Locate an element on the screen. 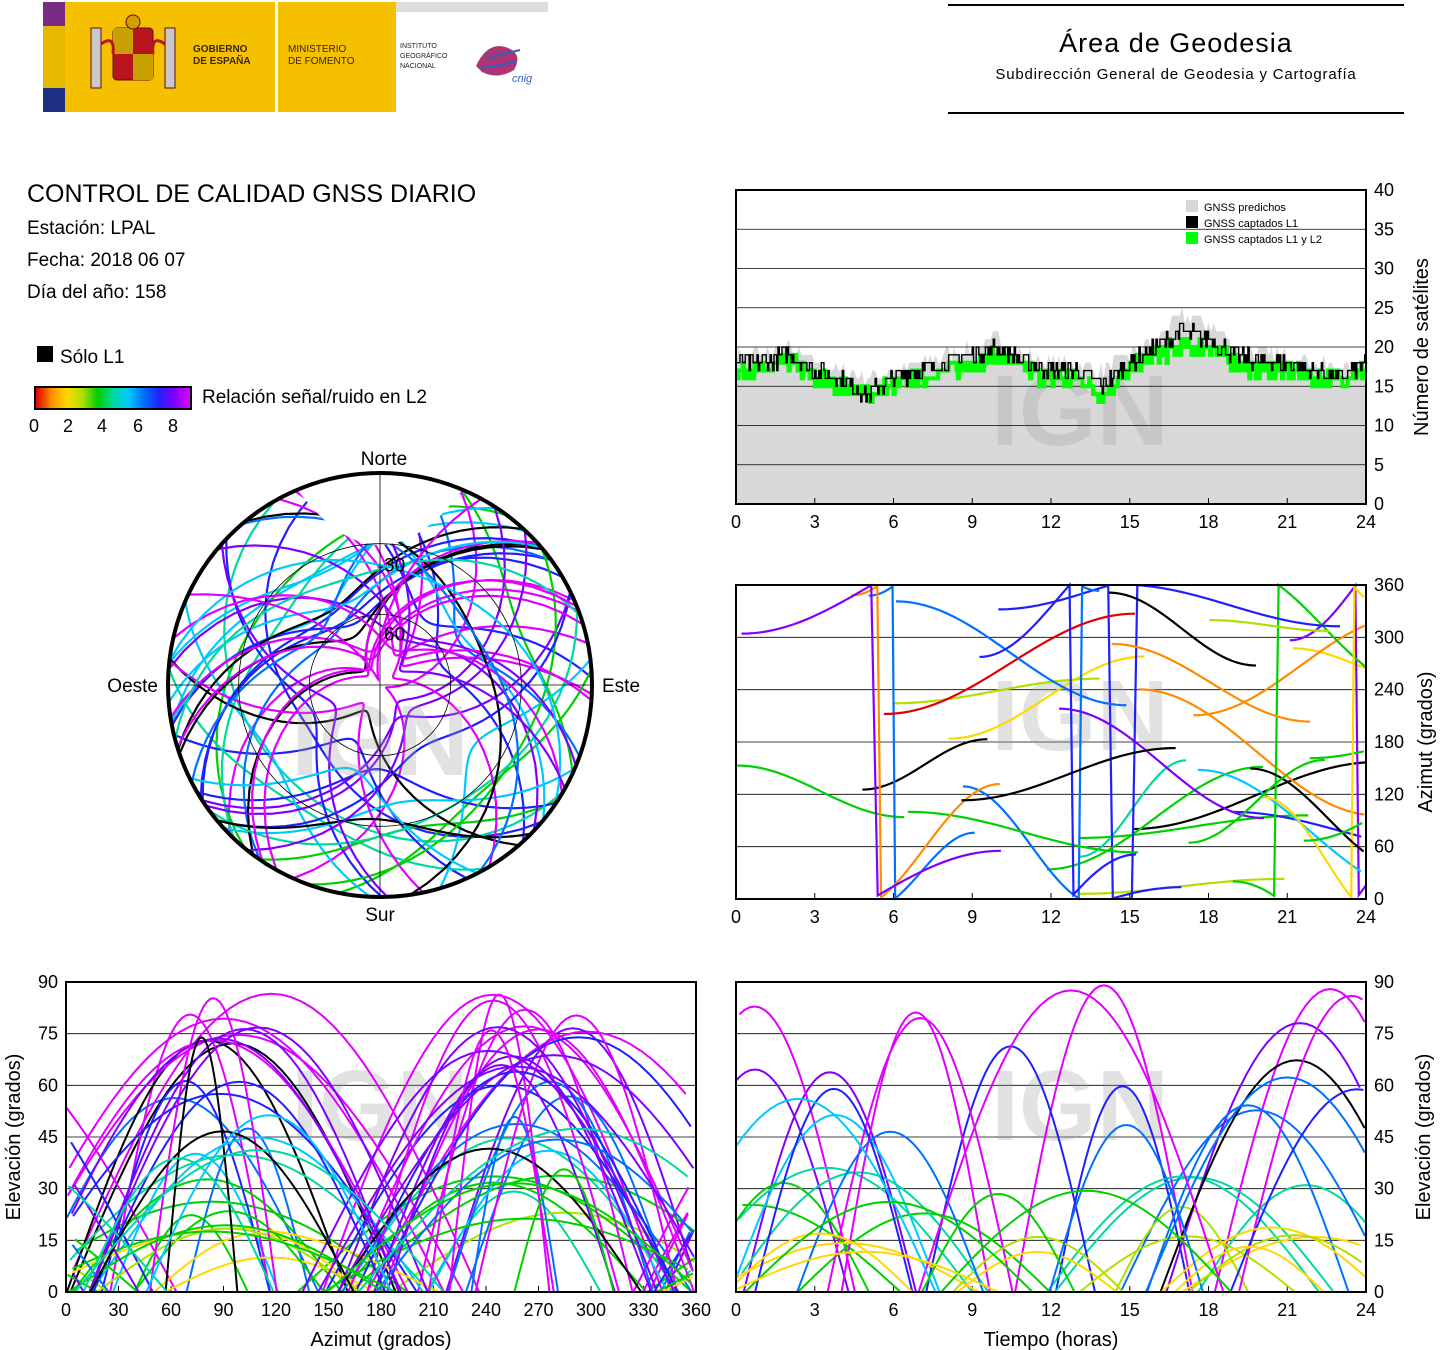 The height and width of the screenshot is (1350, 1445). x-tick-label: 15 is located at coordinates (1130, 917).